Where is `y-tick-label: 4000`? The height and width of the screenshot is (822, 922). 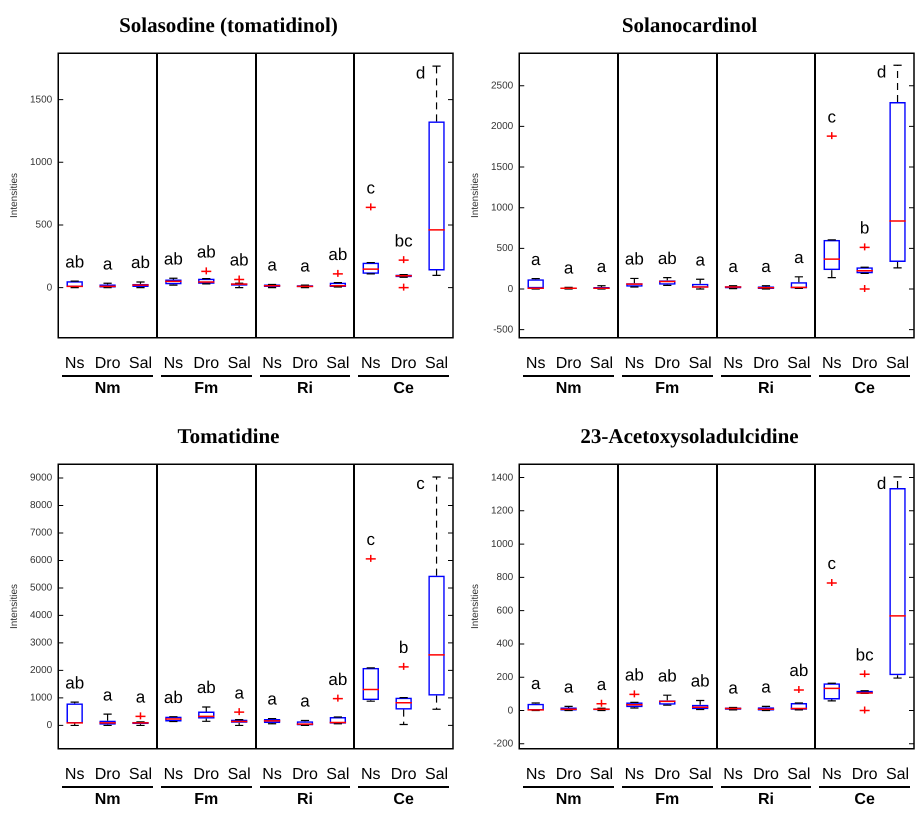 y-tick-label: 4000 is located at coordinates (41, 616).